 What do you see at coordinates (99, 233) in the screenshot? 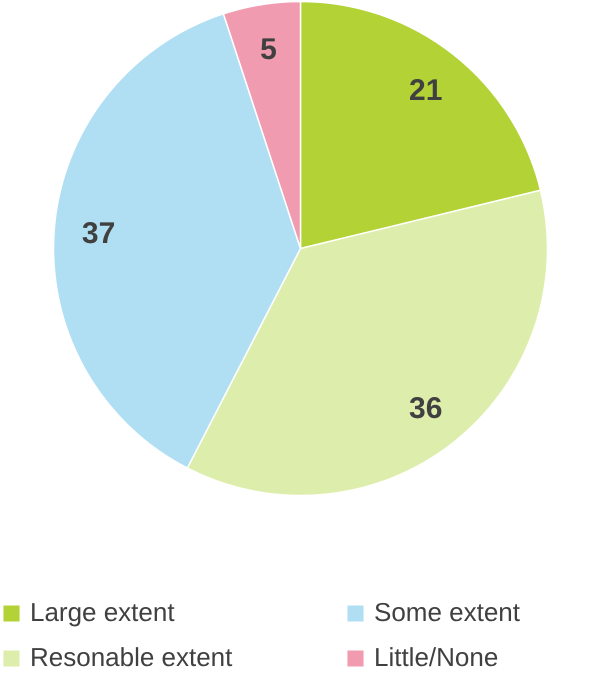
I see `data-label: 37` at bounding box center [99, 233].